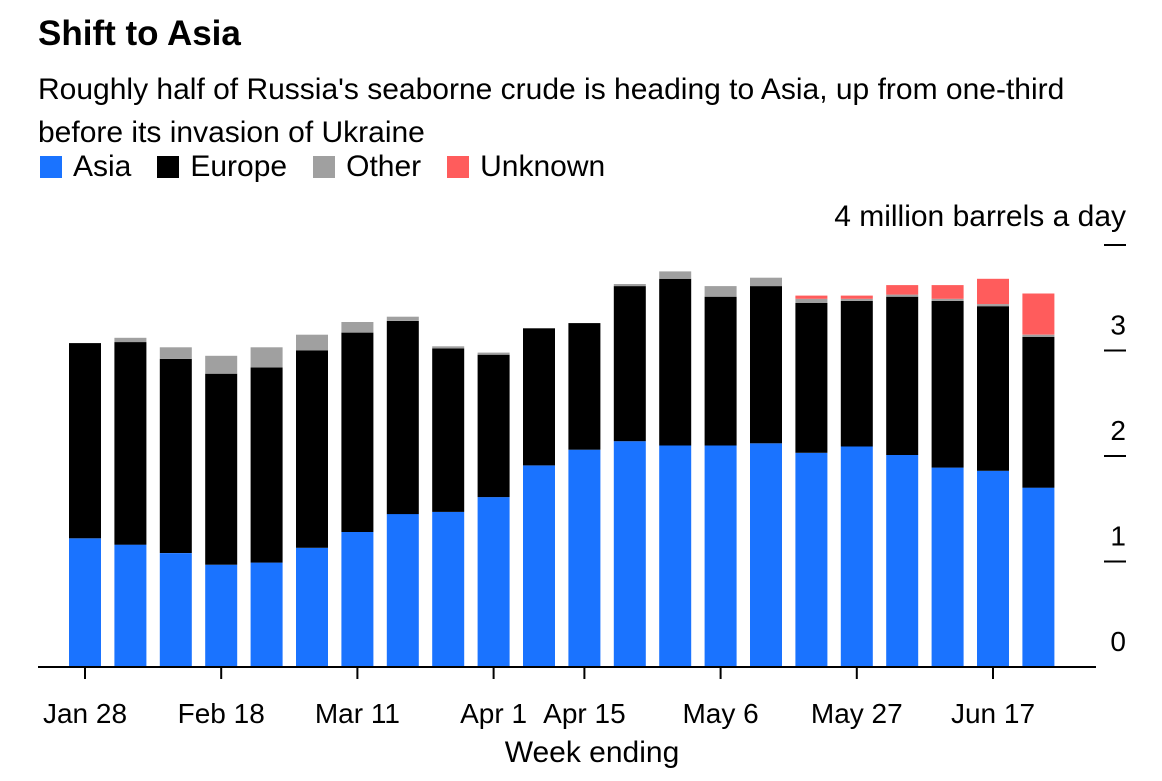  I want to click on y-tick-label: 1, so click(1118, 536).